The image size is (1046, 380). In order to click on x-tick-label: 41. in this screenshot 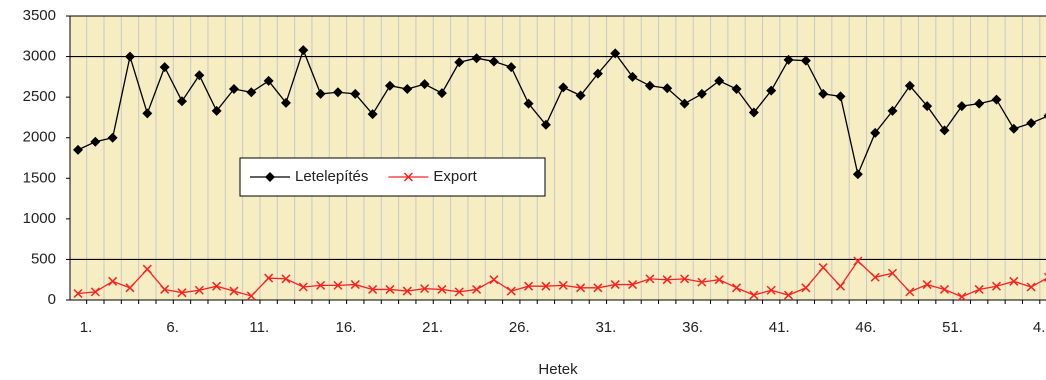, I will do `click(779, 327)`.